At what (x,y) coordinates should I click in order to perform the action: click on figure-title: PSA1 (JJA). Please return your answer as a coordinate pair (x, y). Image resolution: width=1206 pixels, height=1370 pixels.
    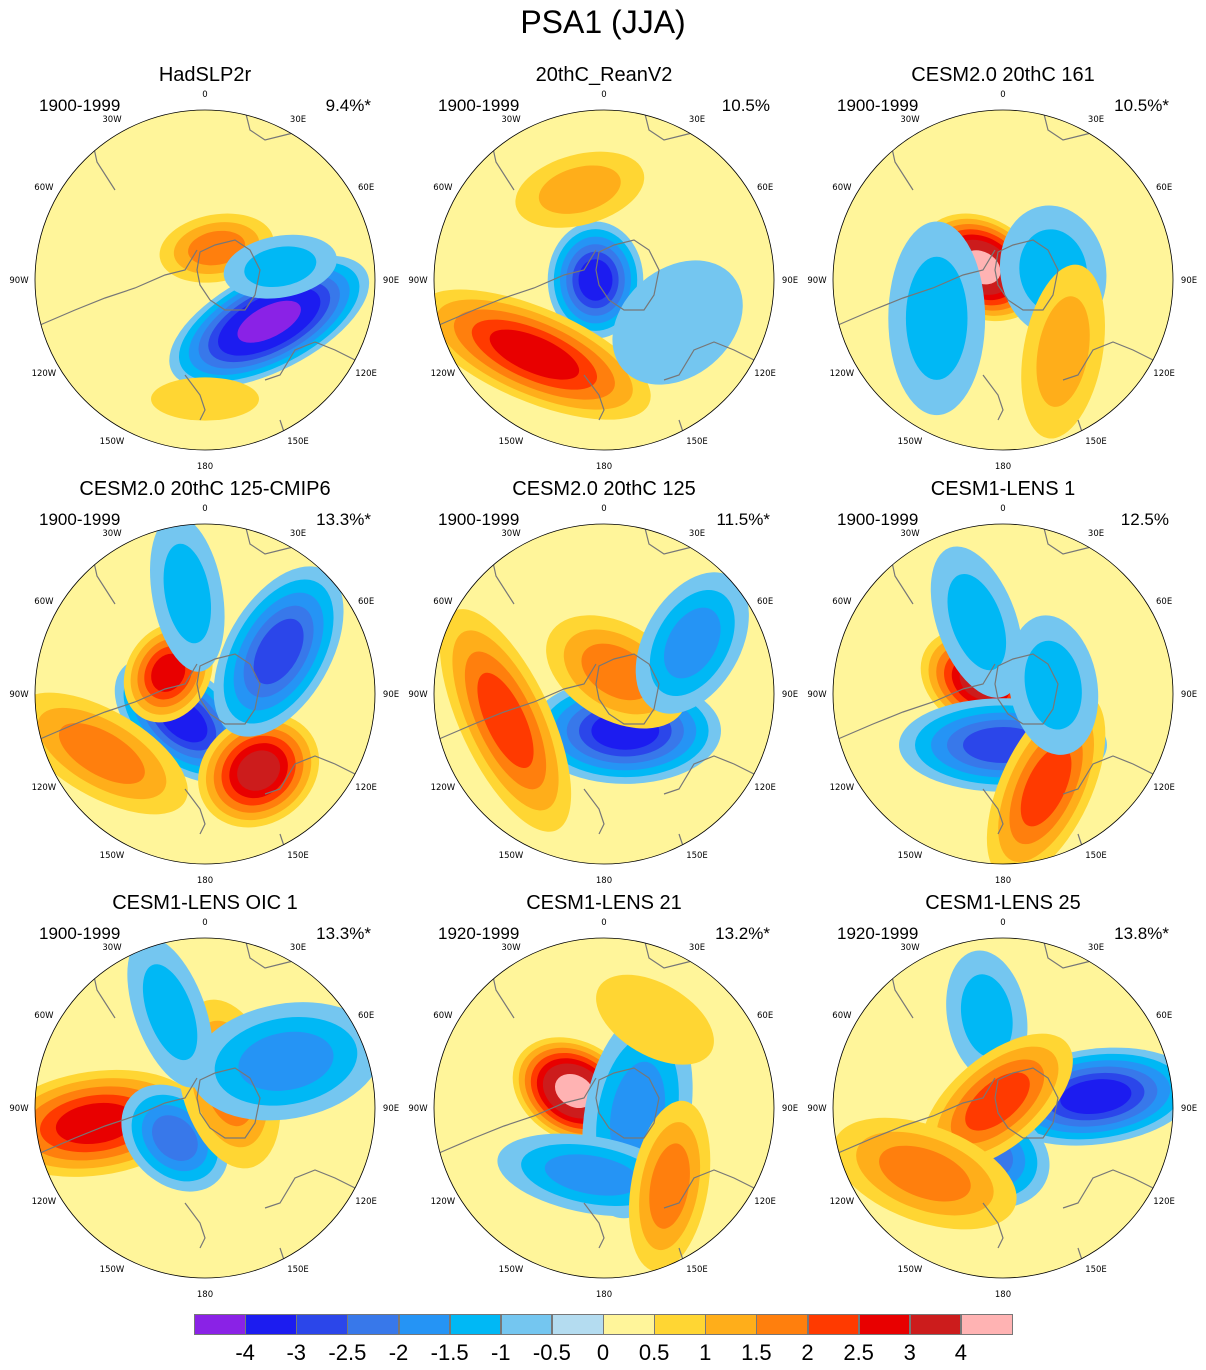
    Looking at the image, I should click on (603, 22).